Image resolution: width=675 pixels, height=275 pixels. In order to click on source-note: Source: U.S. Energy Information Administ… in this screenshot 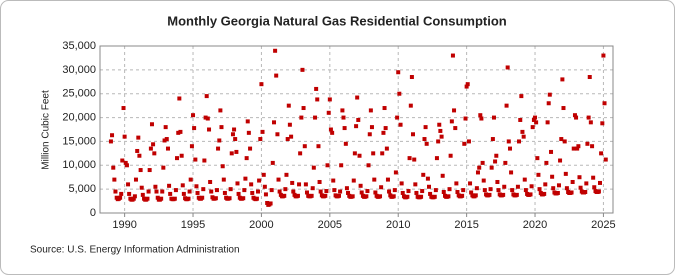, I will do `click(135, 250)`.